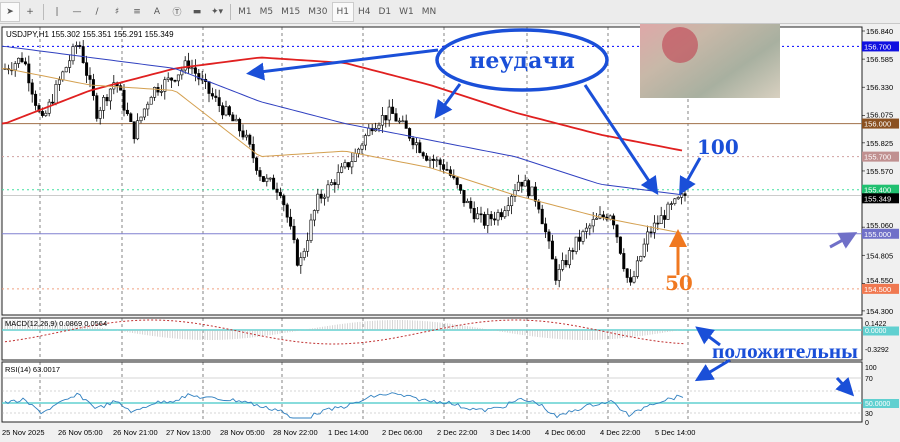 The width and height of the screenshot is (900, 442). What do you see at coordinates (77, 11) in the screenshot?
I see `horizontal-line-icon: —` at bounding box center [77, 11].